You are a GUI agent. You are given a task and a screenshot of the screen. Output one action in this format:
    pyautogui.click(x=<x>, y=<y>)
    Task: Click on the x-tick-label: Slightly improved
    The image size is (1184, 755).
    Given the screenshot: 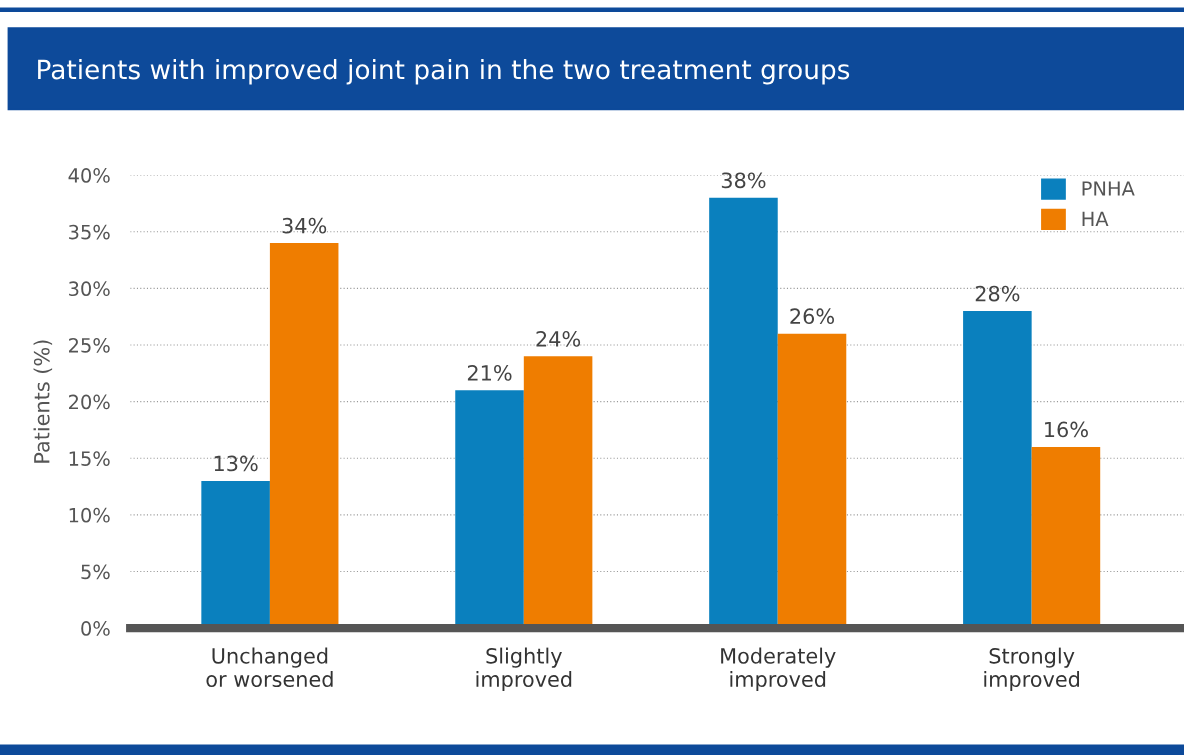 What is the action you would take?
    pyautogui.click(x=524, y=669)
    